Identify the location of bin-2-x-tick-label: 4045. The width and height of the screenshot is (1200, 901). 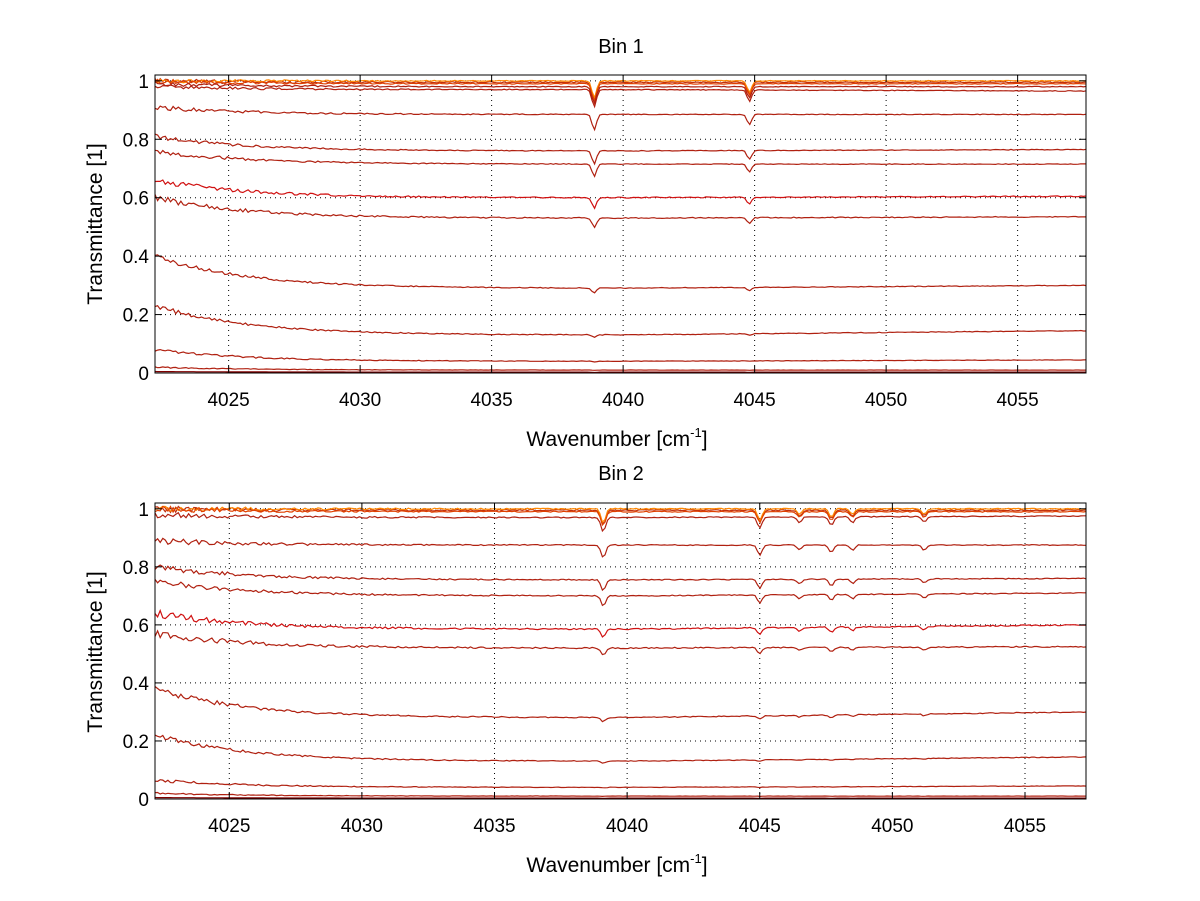
(760, 826).